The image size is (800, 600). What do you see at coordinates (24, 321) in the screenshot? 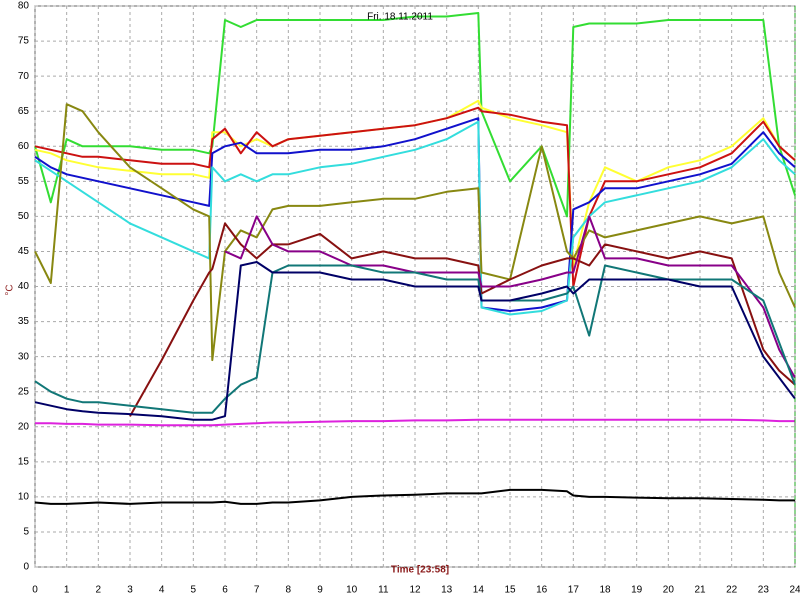
I see `y-tick-label: 35` at bounding box center [24, 321].